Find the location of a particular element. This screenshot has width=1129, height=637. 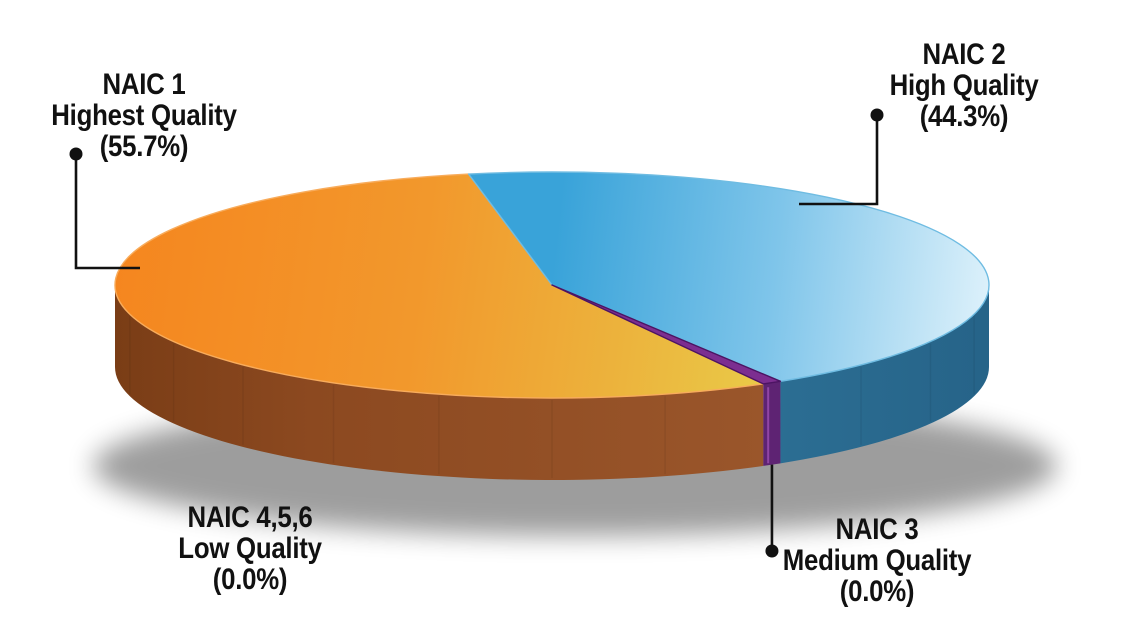

slice-percent: (44.3%) is located at coordinates (964, 116).